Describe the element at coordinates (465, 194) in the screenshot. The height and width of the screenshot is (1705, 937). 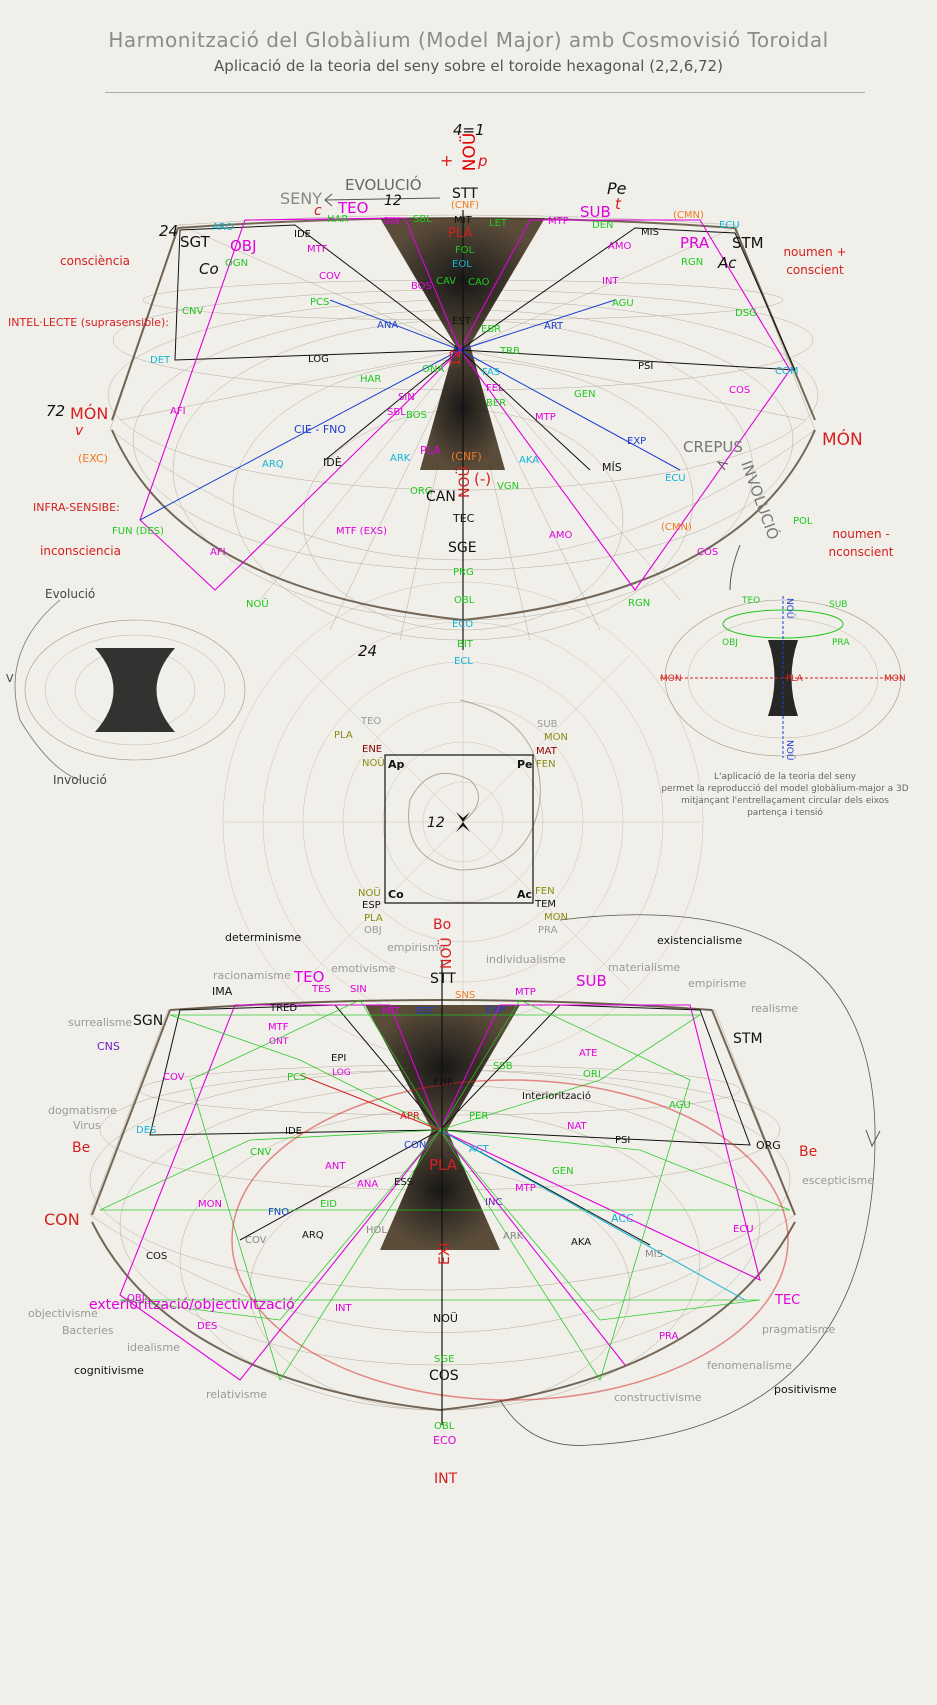
I see `top-torus-label: STT` at that location.